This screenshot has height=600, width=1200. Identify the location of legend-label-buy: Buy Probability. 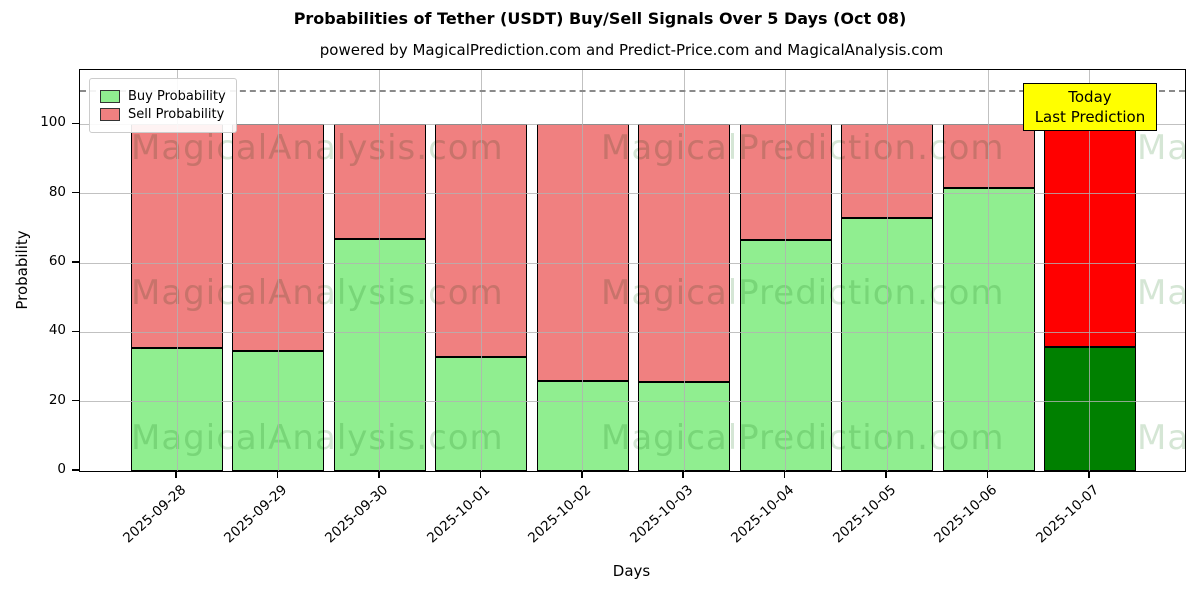
(177, 96).